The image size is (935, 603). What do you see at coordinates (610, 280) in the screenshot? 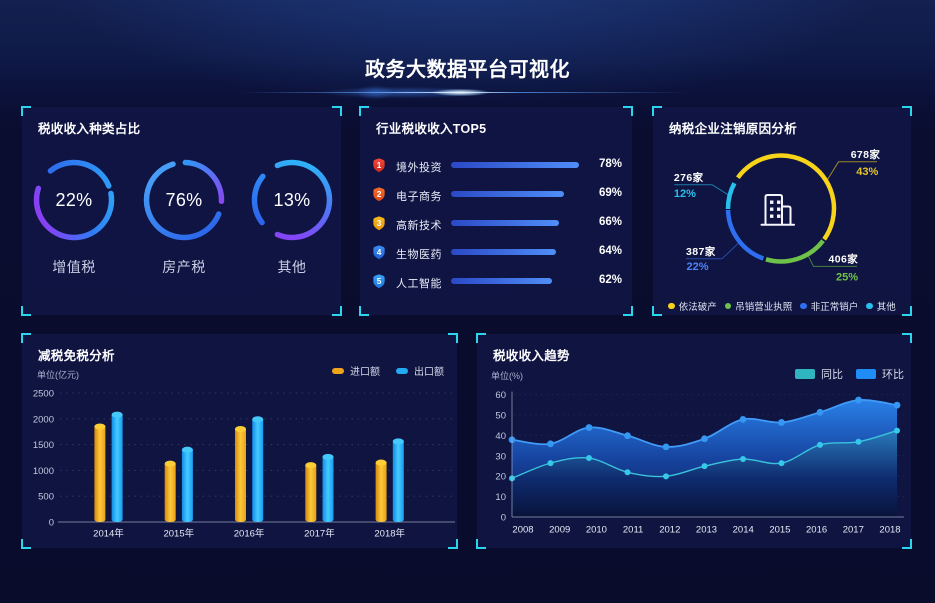
I see `industry-percent: 62%` at bounding box center [610, 280].